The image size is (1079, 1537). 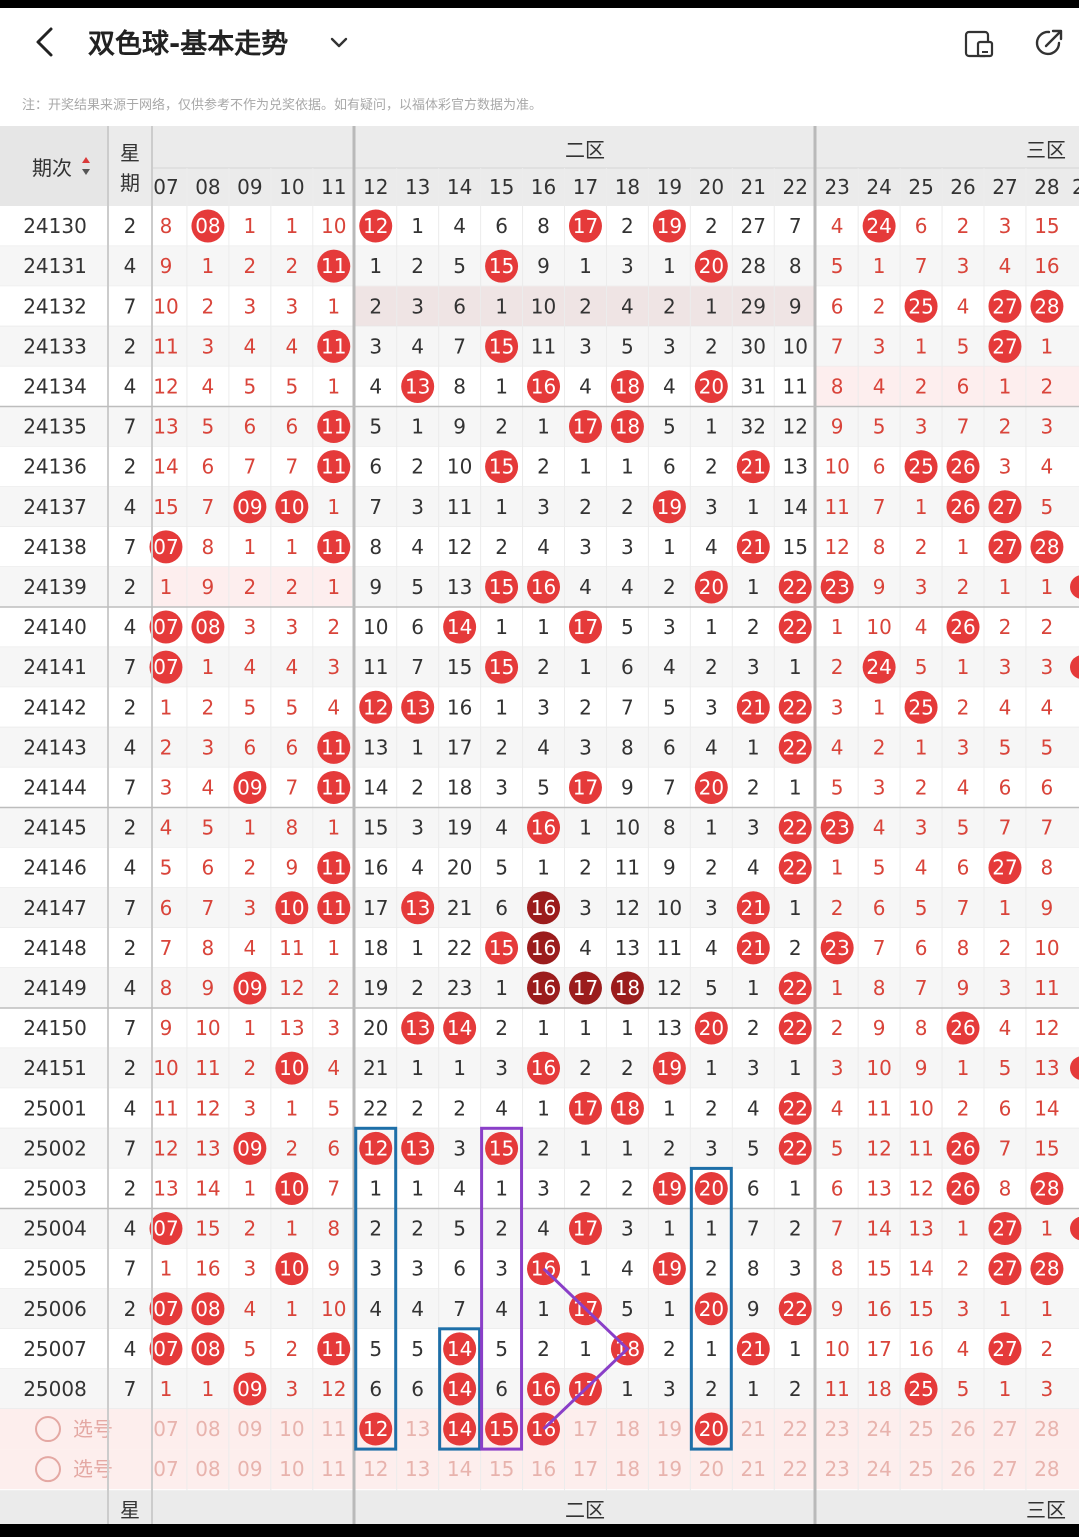 What do you see at coordinates (539, 1028) in the screenshot?
I see `table-row: 24150 7 9 10 1 13 3 20 13 14 2 1 1 1 13 20 2 22 2 9 8 26 4 12` at bounding box center [539, 1028].